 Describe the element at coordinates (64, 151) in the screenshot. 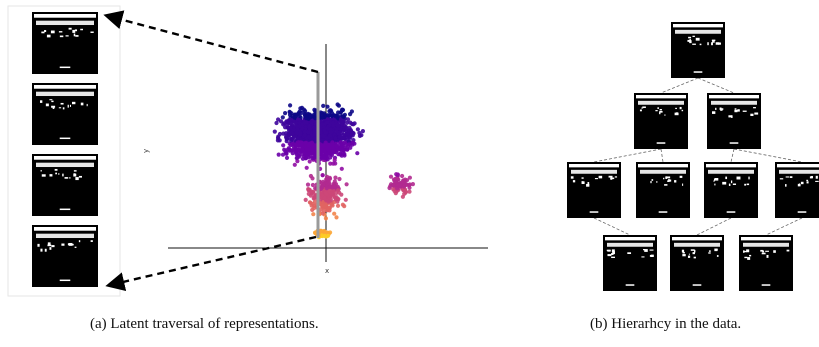

I see `traversal-thumbnail-column` at that location.